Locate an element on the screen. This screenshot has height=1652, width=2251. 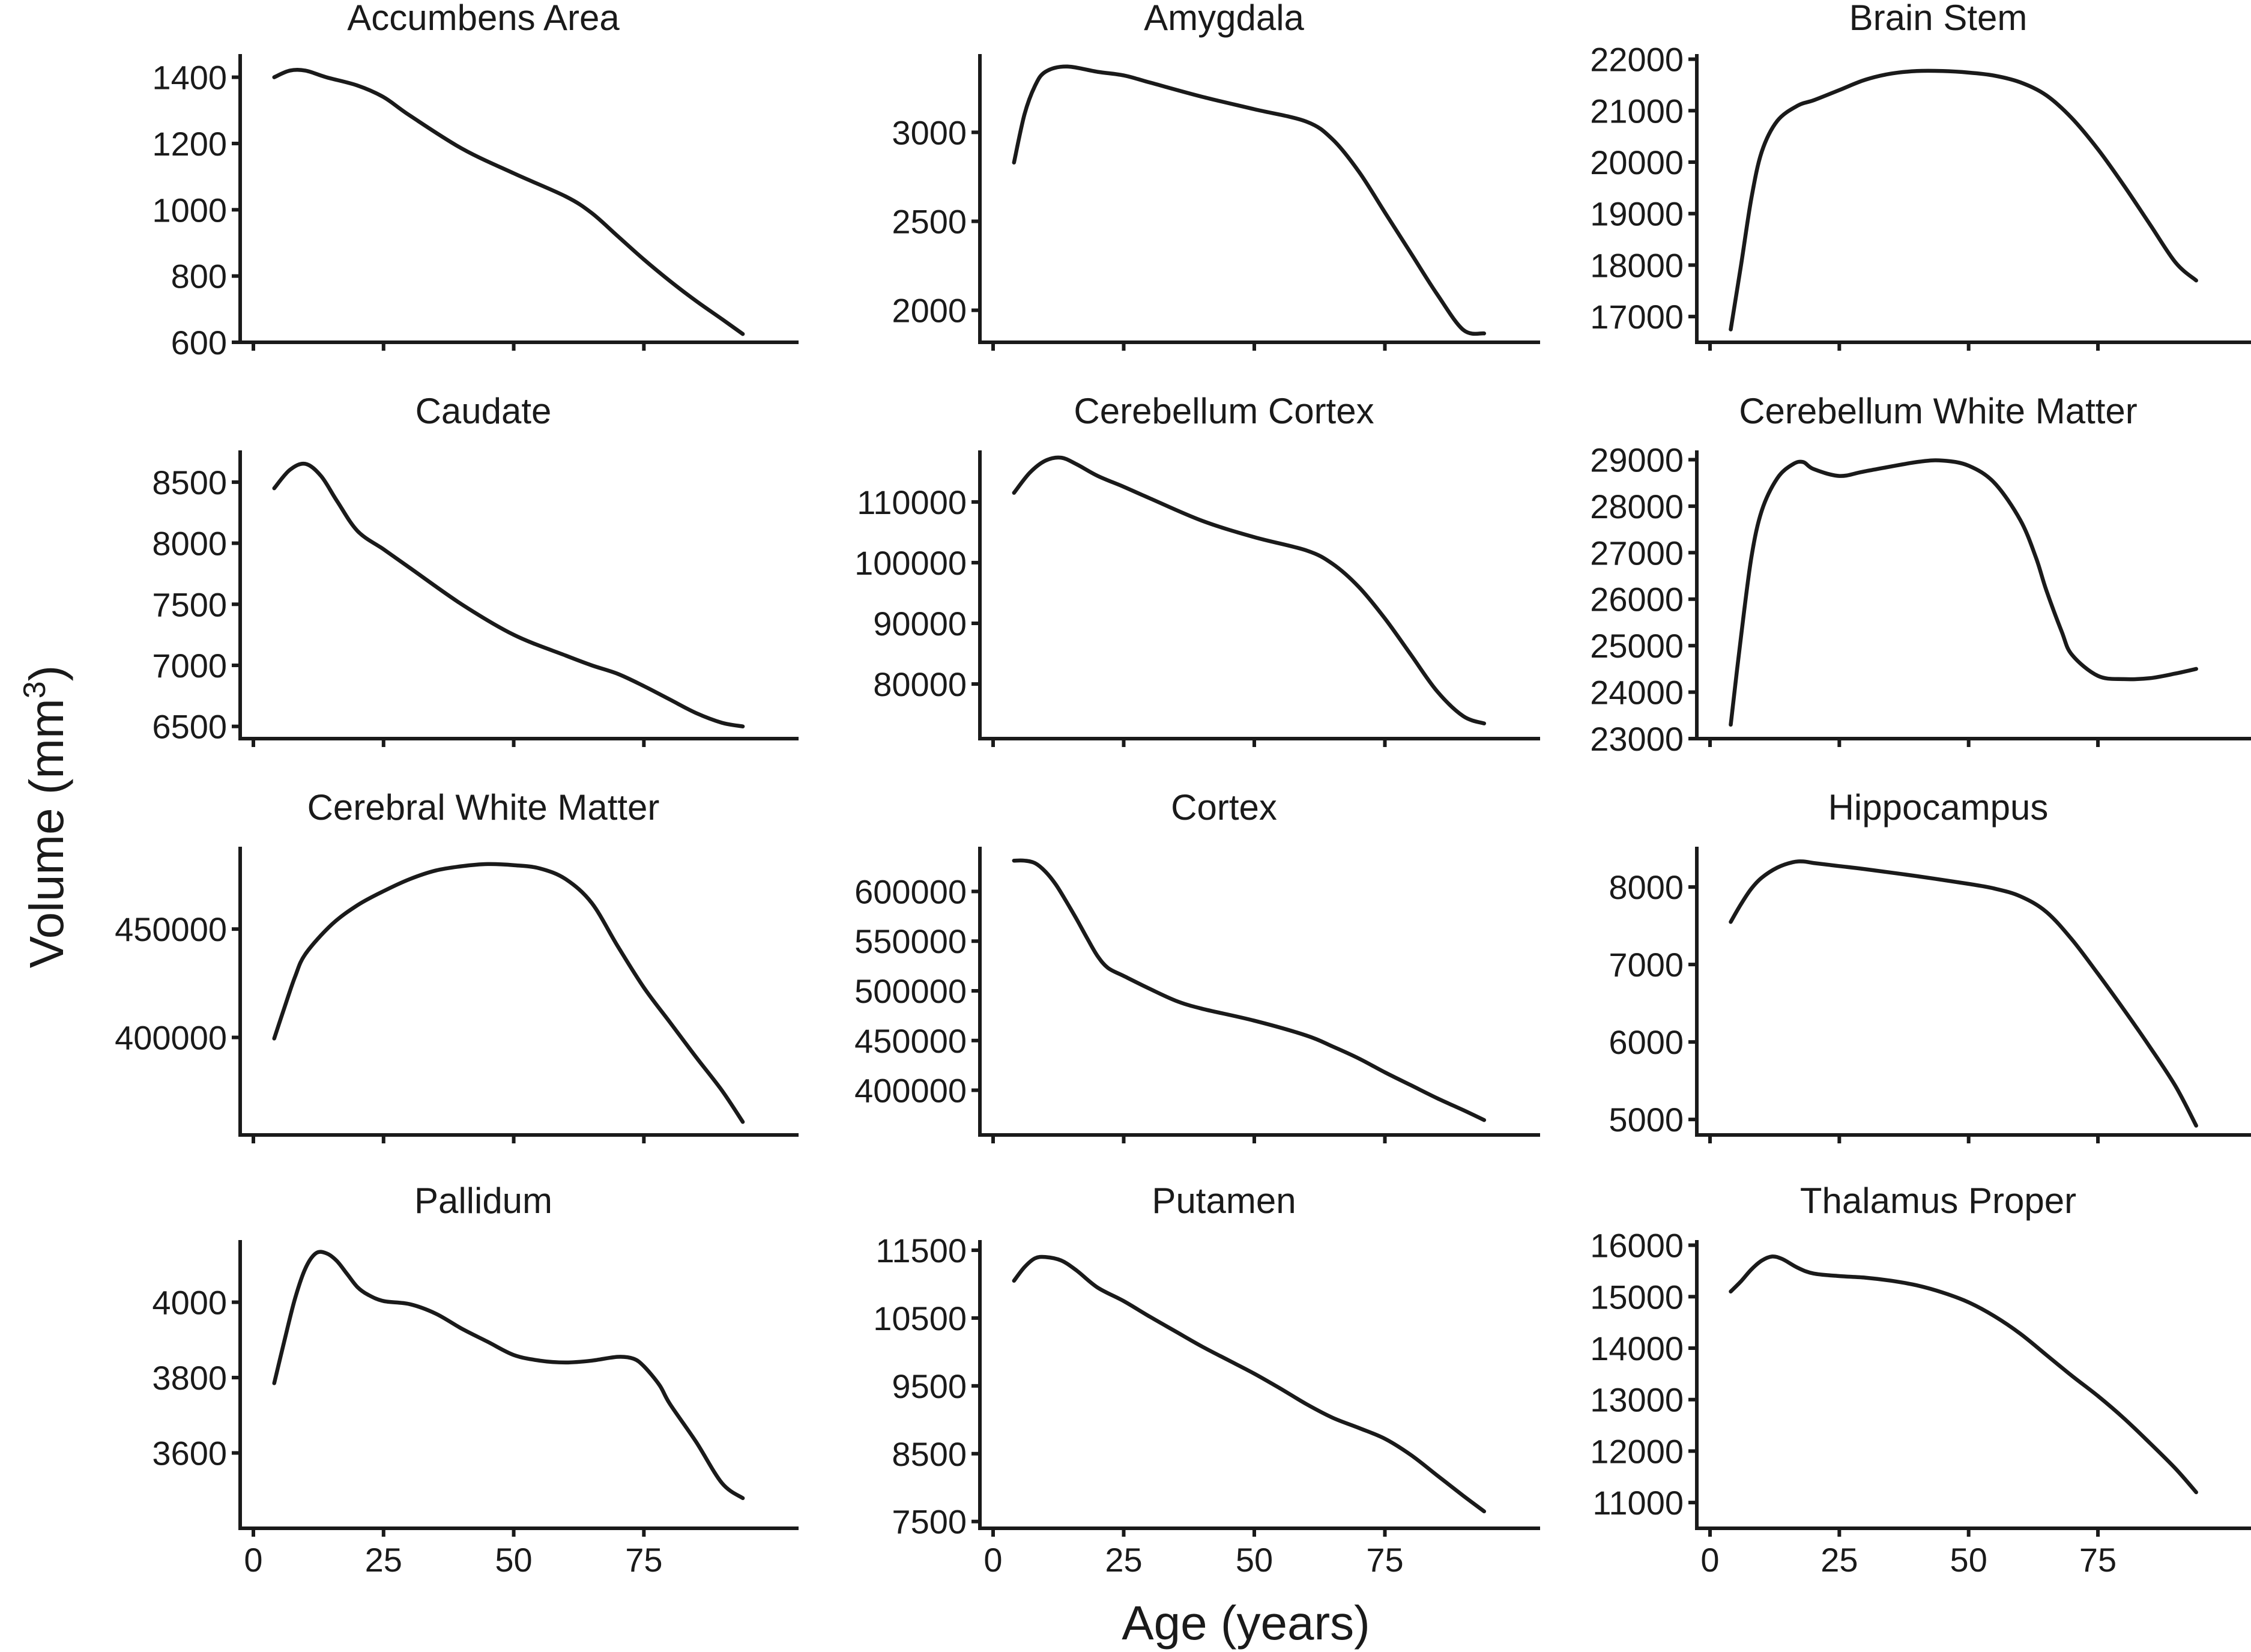
panel-putamen: Putamen 7500 8500 9500 10500 11500 0 25 50 75 is located at coordinates (1206, 1380).